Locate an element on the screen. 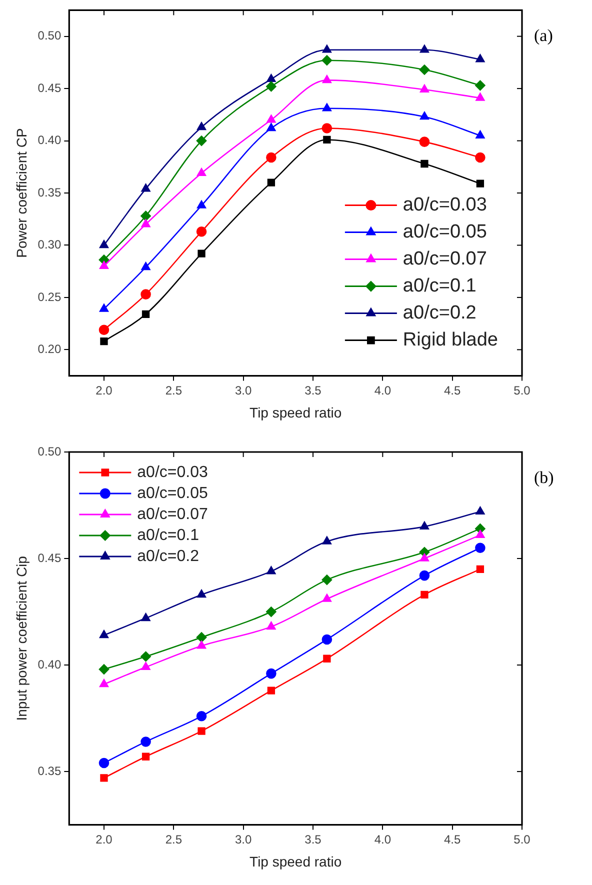 The image size is (592, 885). x-tick-label: 5.0 is located at coordinates (522, 390).